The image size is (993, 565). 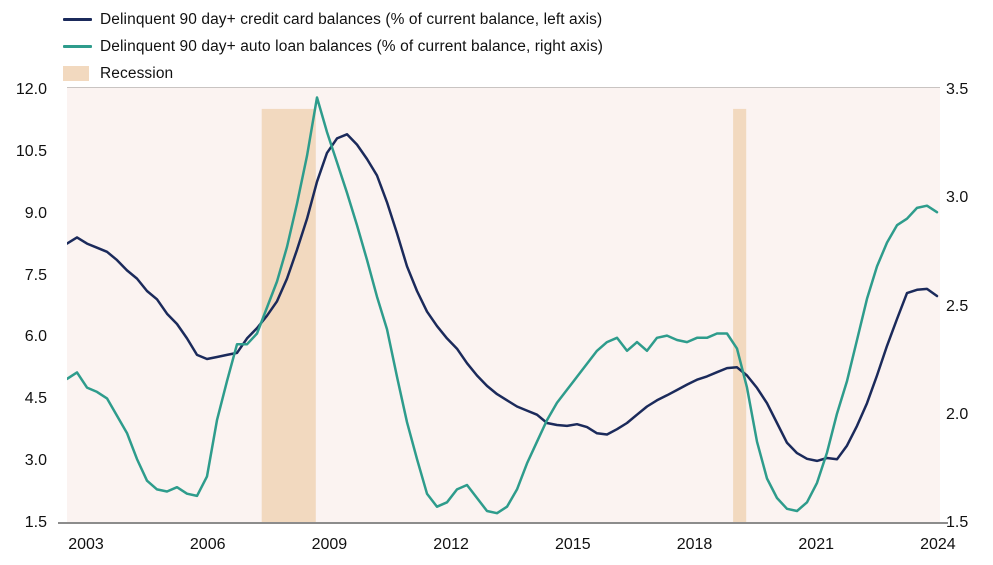 I want to click on x-tick-2021: 2021, so click(x=816, y=544).